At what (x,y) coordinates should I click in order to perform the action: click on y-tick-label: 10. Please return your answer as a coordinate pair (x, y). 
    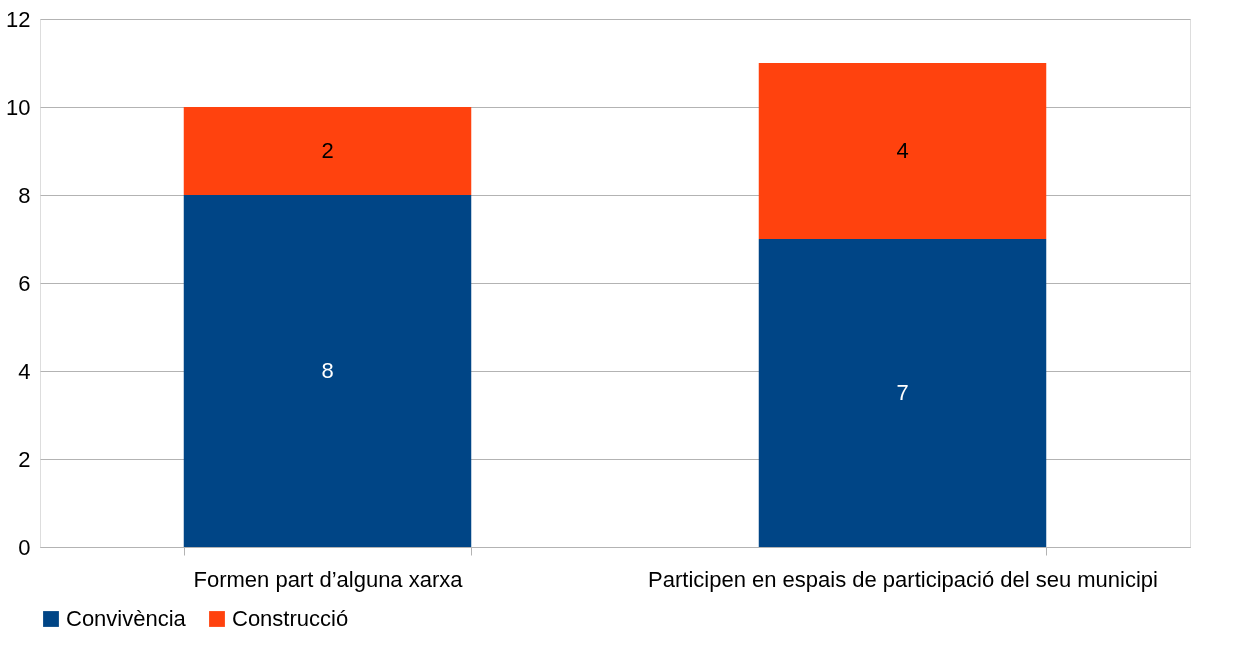
    Looking at the image, I should click on (18, 107).